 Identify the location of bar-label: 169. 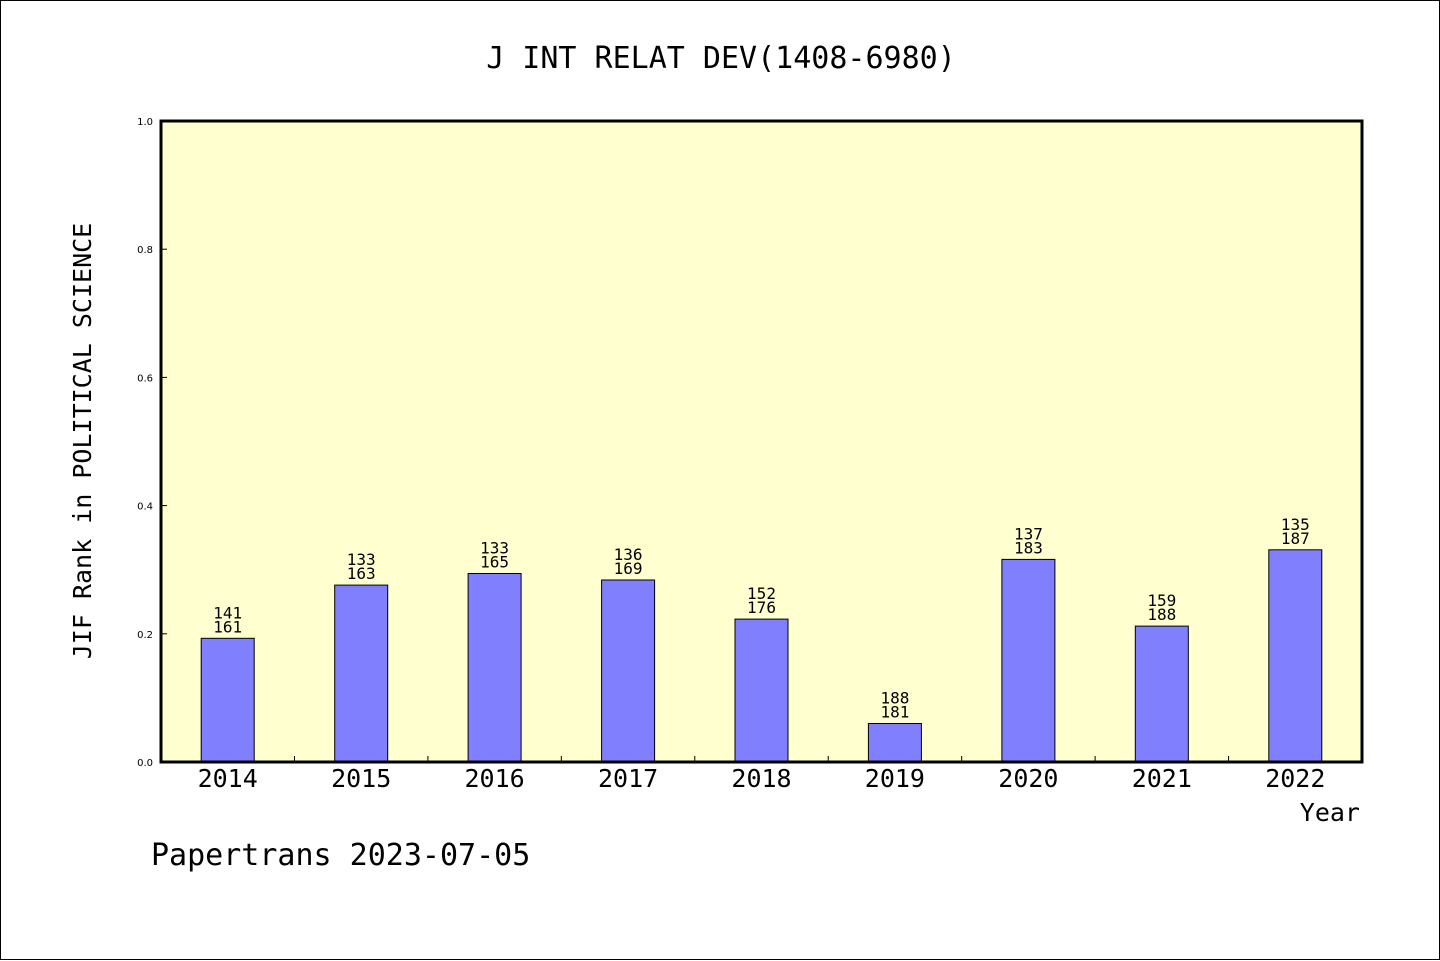
(628, 568).